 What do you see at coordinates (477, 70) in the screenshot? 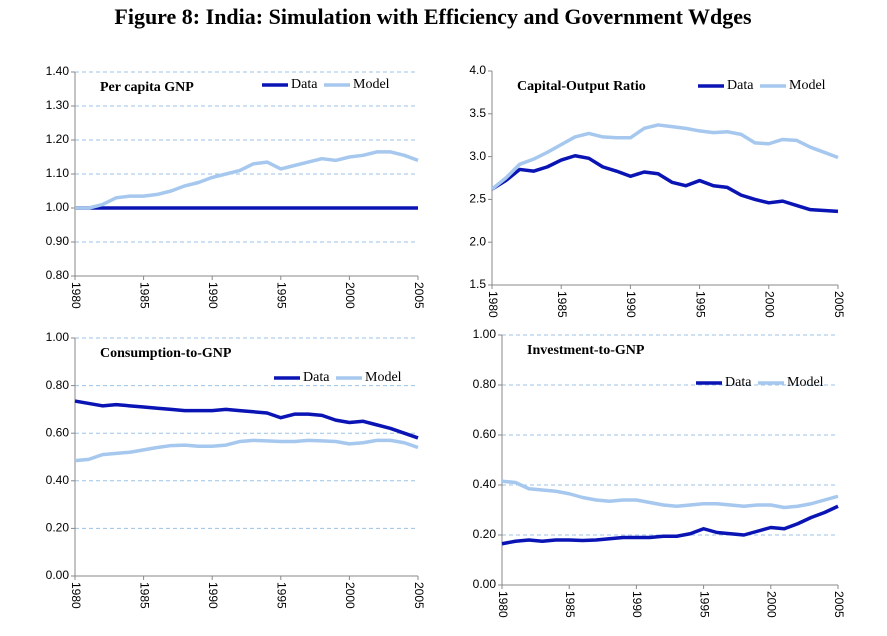
I see `y-tick-label: 4.0` at bounding box center [477, 70].